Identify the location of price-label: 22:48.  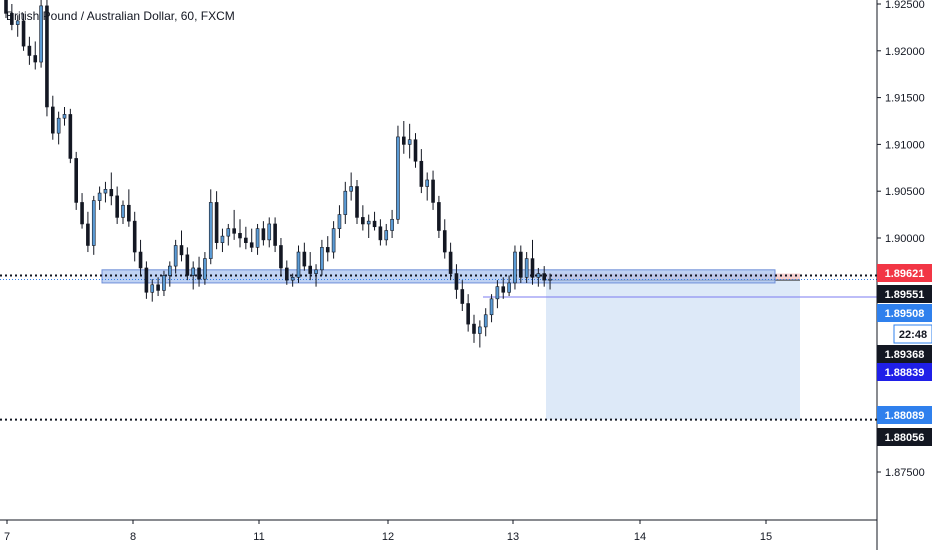
(913, 335).